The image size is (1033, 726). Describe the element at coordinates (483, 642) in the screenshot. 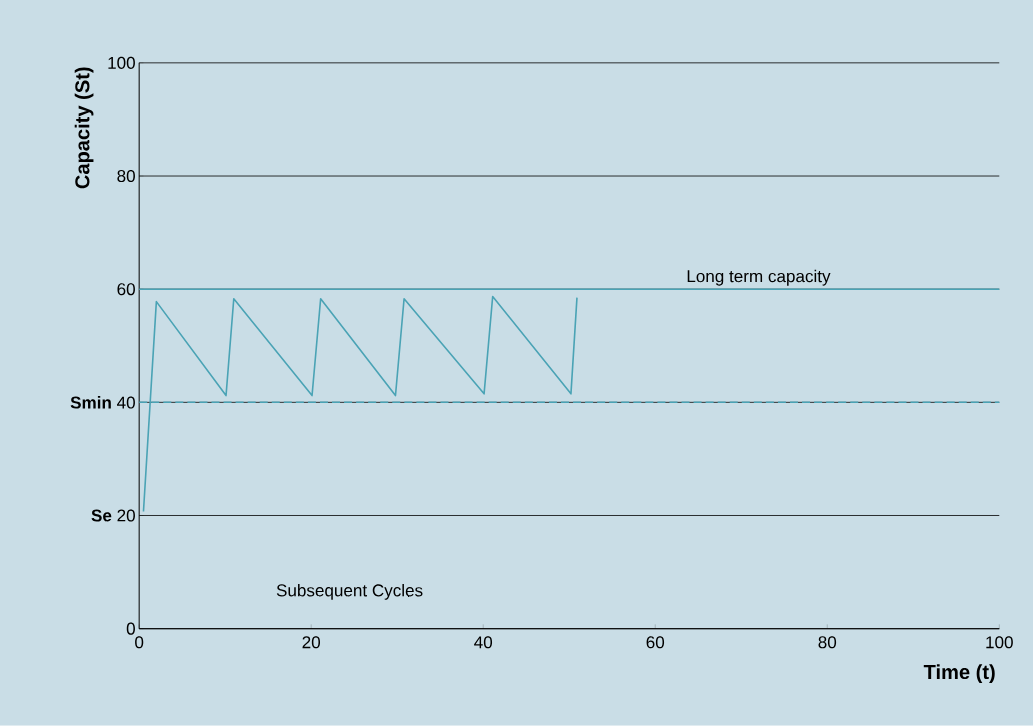

I see `x-tick-label: 40` at that location.